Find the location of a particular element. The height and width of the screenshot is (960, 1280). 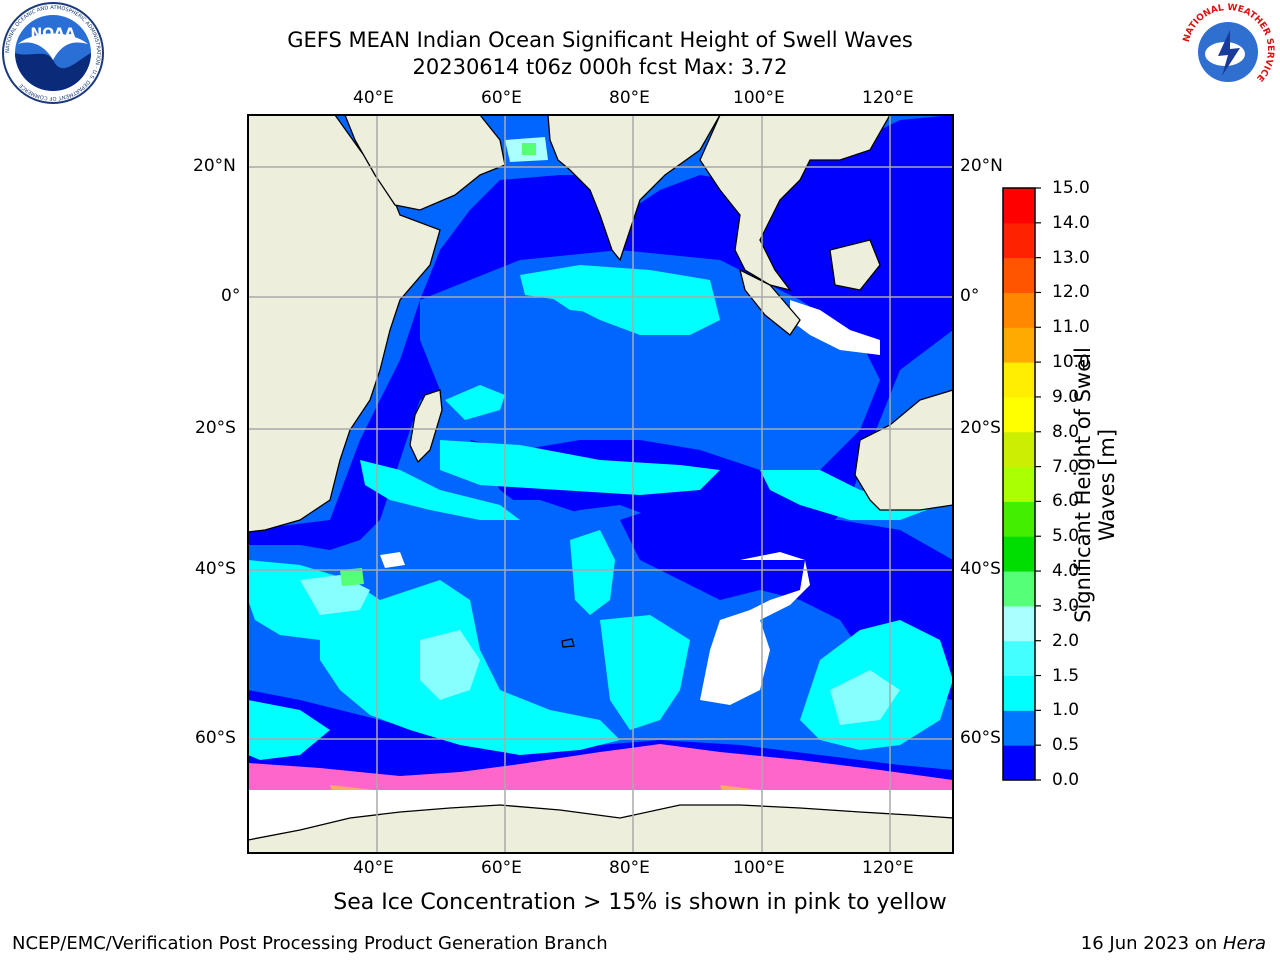

land-borneo is located at coordinates (855, 265).